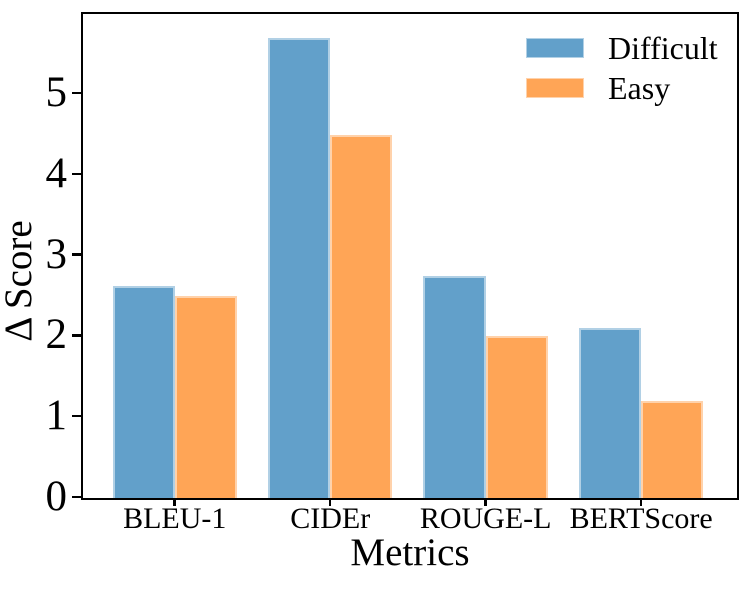 The height and width of the screenshot is (589, 748). Describe the element at coordinates (56, 335) in the screenshot. I see `y-tick-label: 2` at that location.